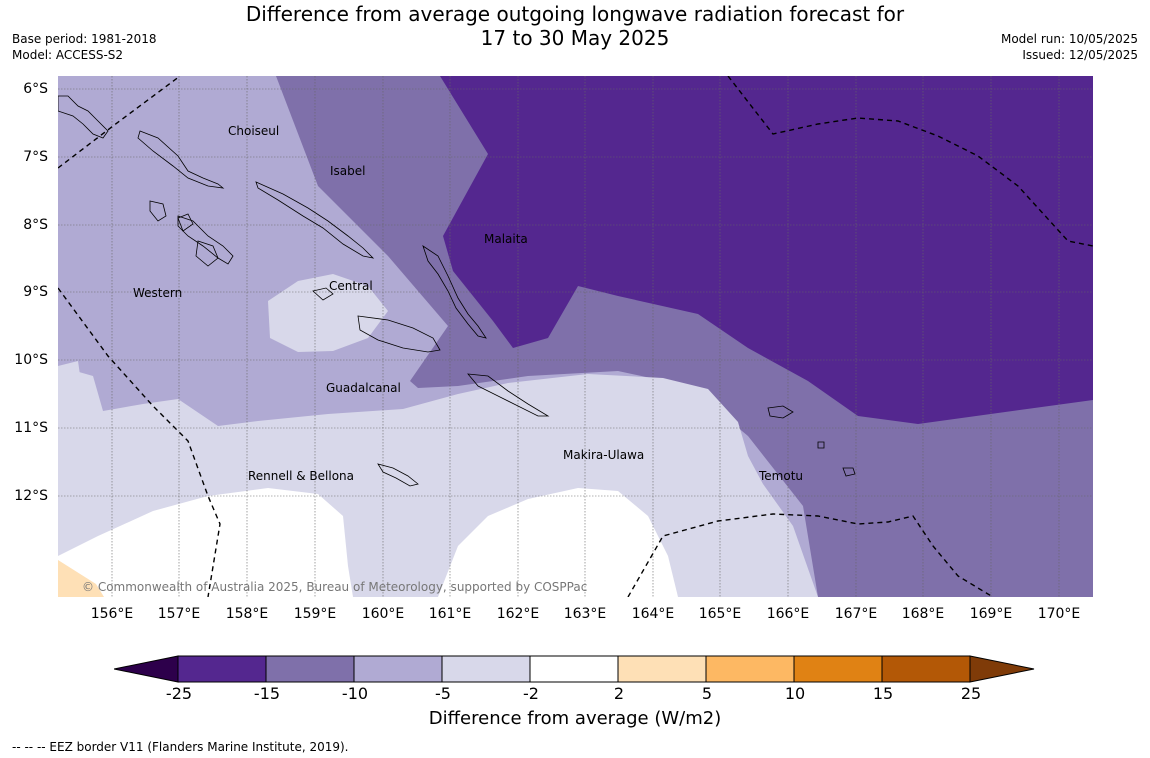 The height and width of the screenshot is (758, 1150). I want to click on label-choiseul: Choiseul, so click(254, 131).